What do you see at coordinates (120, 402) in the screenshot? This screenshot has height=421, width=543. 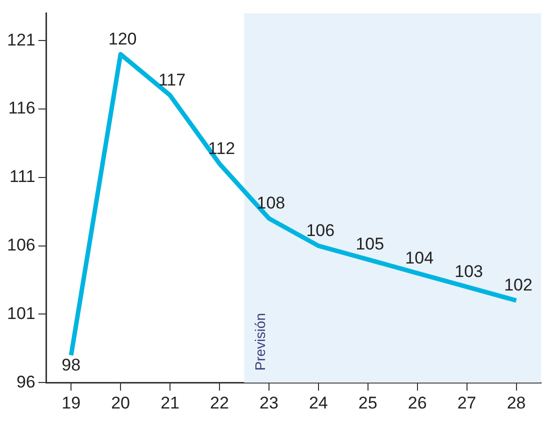 I see `x-tick-label: 20` at bounding box center [120, 402].